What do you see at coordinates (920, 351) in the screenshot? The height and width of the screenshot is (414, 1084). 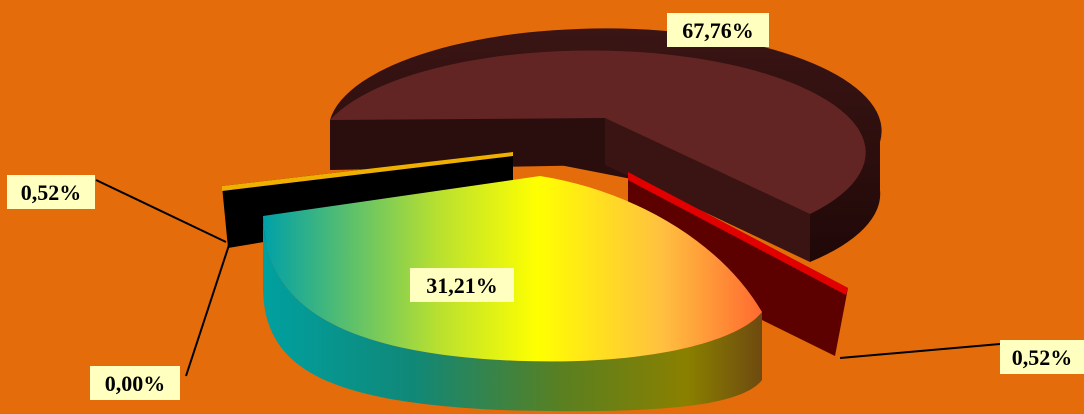 I see `leader-line-right` at bounding box center [920, 351].